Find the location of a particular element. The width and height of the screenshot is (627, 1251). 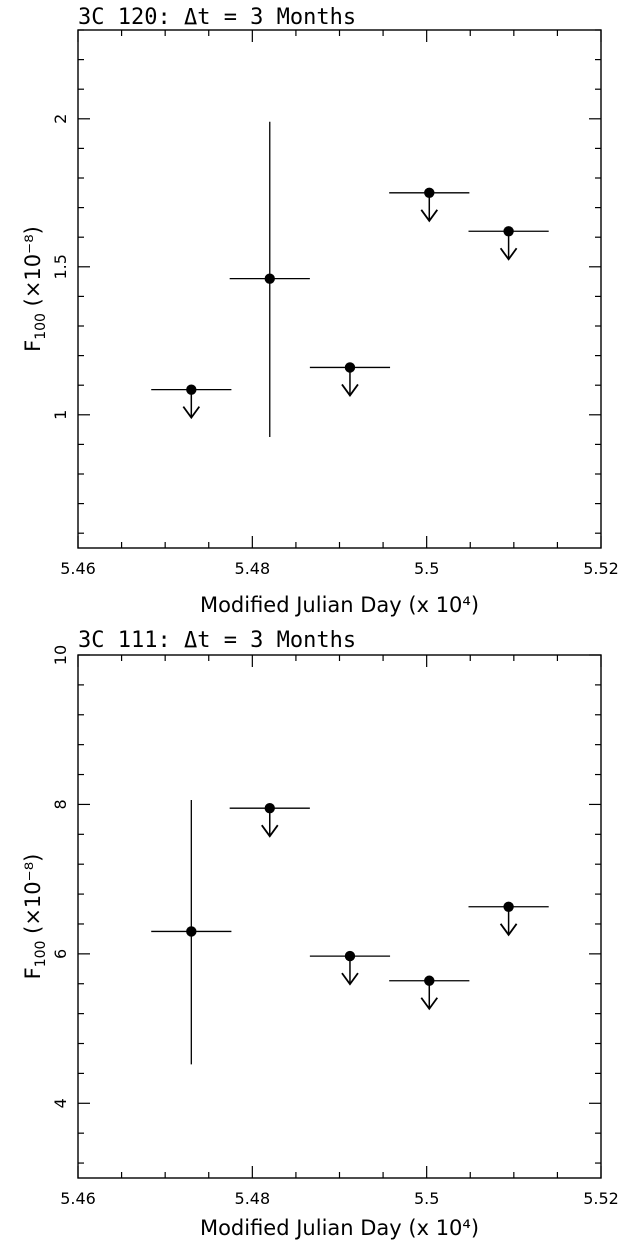

y-tick-label: 6 is located at coordinates (60, 954).